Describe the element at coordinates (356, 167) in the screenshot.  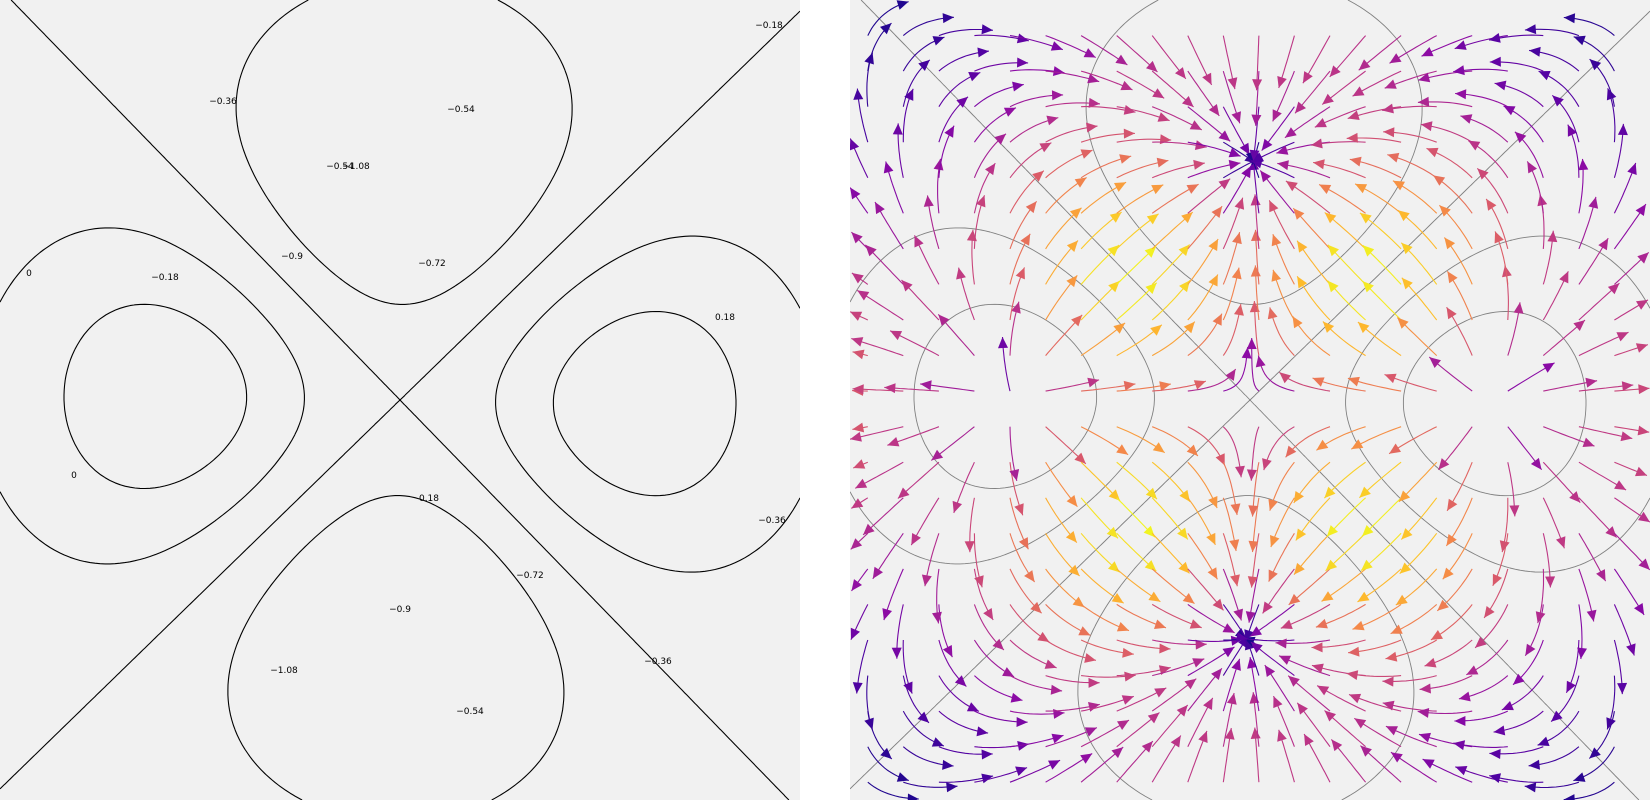
I see `contour-level-label: −1.08` at that location.